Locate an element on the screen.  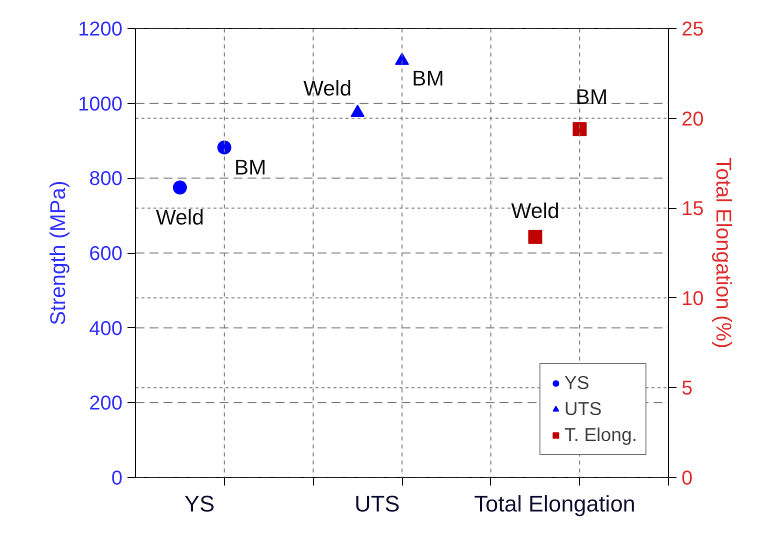
y2-tick-label: 20 is located at coordinates (693, 119).